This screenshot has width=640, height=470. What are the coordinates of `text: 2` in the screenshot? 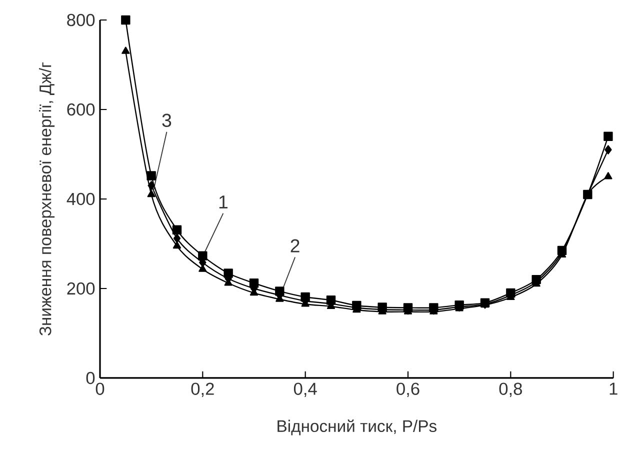 It's located at (295, 245).